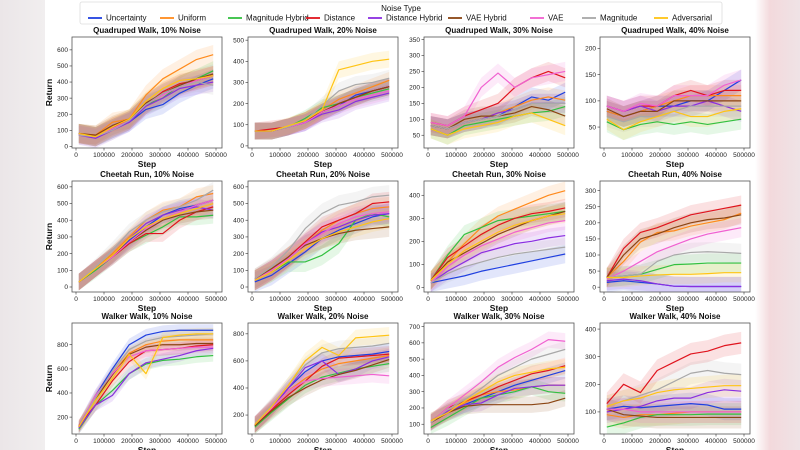 The width and height of the screenshot is (800, 450). I want to click on legend-label: Distance, so click(340, 18).